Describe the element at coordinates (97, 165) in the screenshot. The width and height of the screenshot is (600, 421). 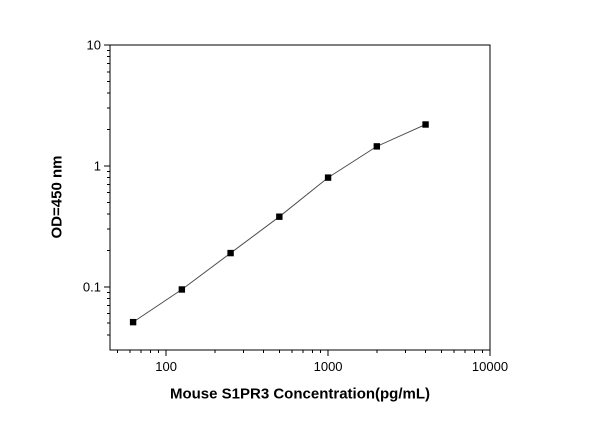
I see `y-tick-label: 1` at that location.